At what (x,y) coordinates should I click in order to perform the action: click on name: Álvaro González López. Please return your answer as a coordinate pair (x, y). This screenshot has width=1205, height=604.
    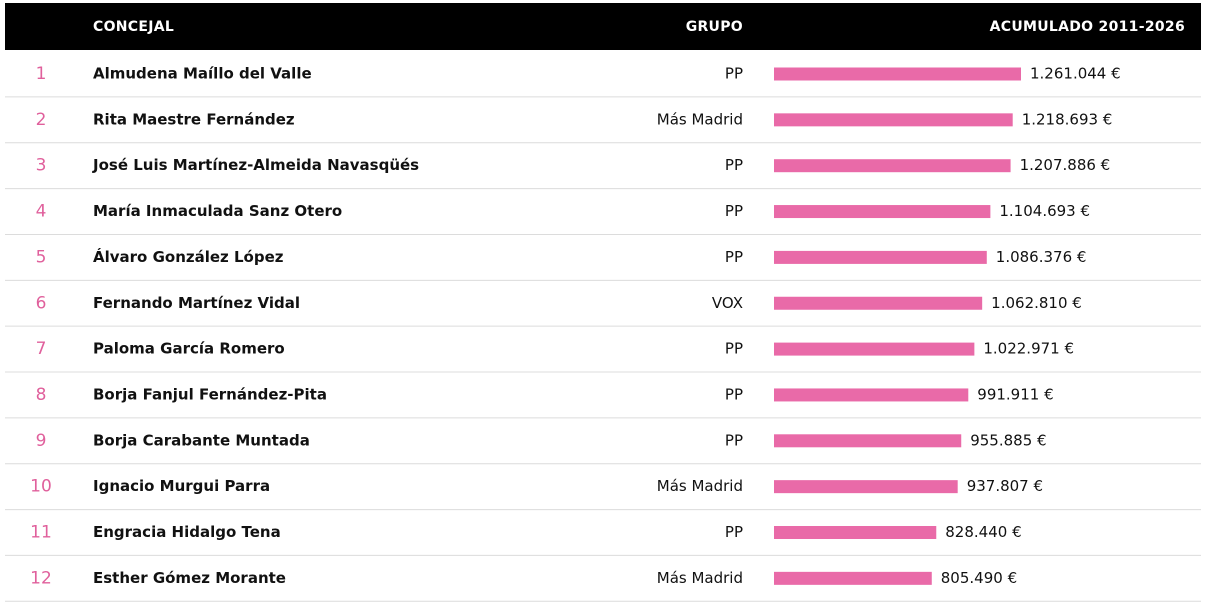
    Looking at the image, I should click on (188, 256).